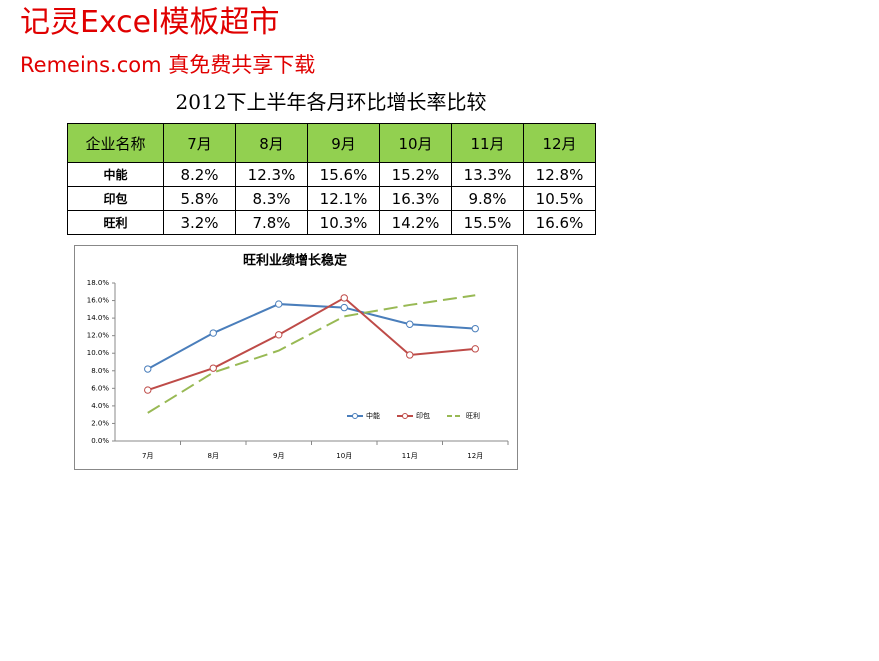  I want to click on x-tick-label: 11月, so click(410, 456).